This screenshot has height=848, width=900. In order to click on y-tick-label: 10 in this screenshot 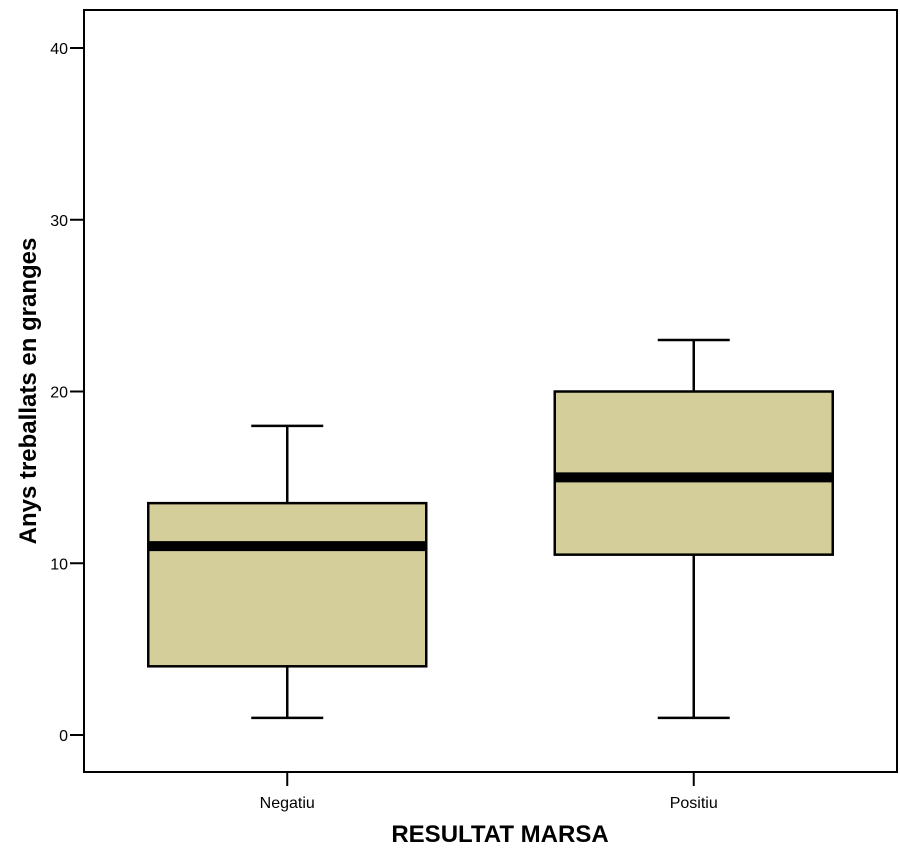, I will do `click(59, 564)`.